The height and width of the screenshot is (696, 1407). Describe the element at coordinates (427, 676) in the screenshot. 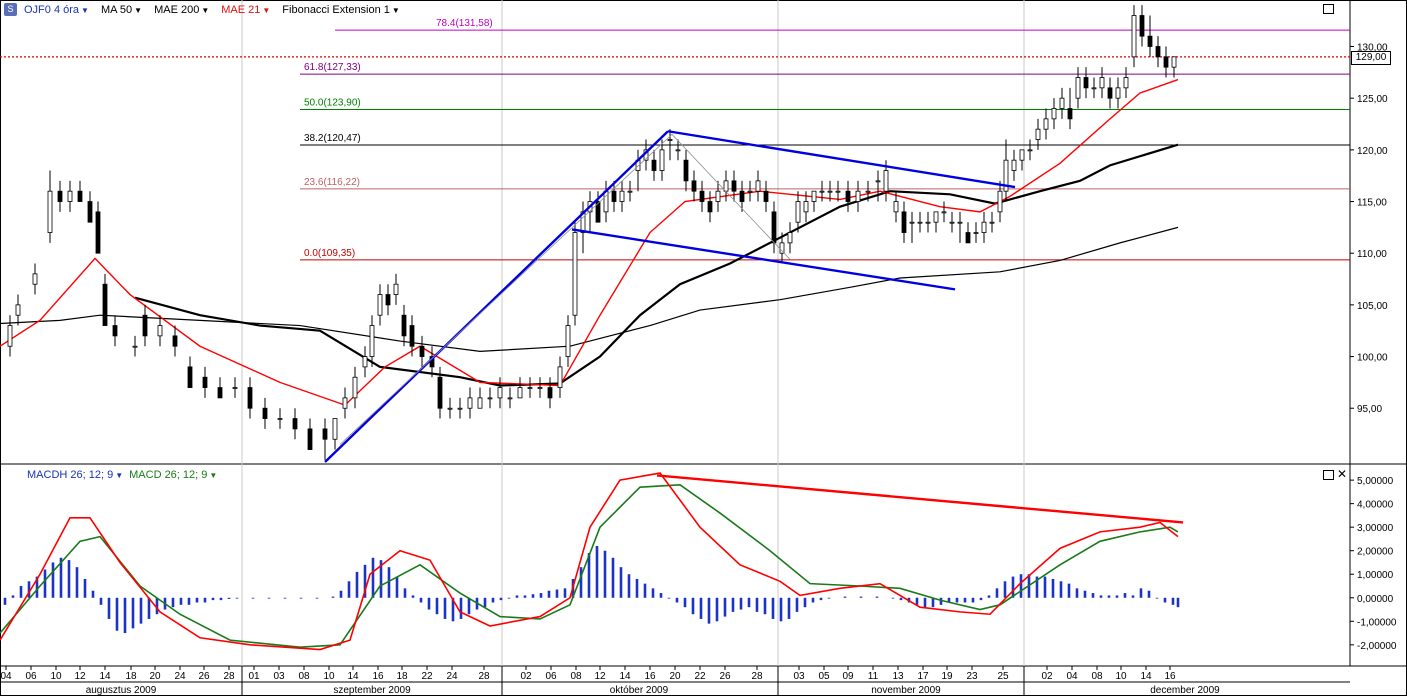

I see `day-tick-label: 22` at that location.